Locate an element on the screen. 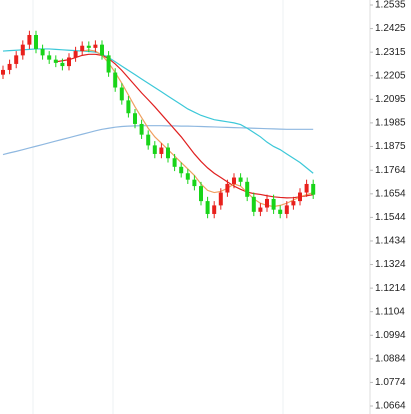 The image size is (411, 414). y-tick-label: 1.1875 is located at coordinates (390, 146).